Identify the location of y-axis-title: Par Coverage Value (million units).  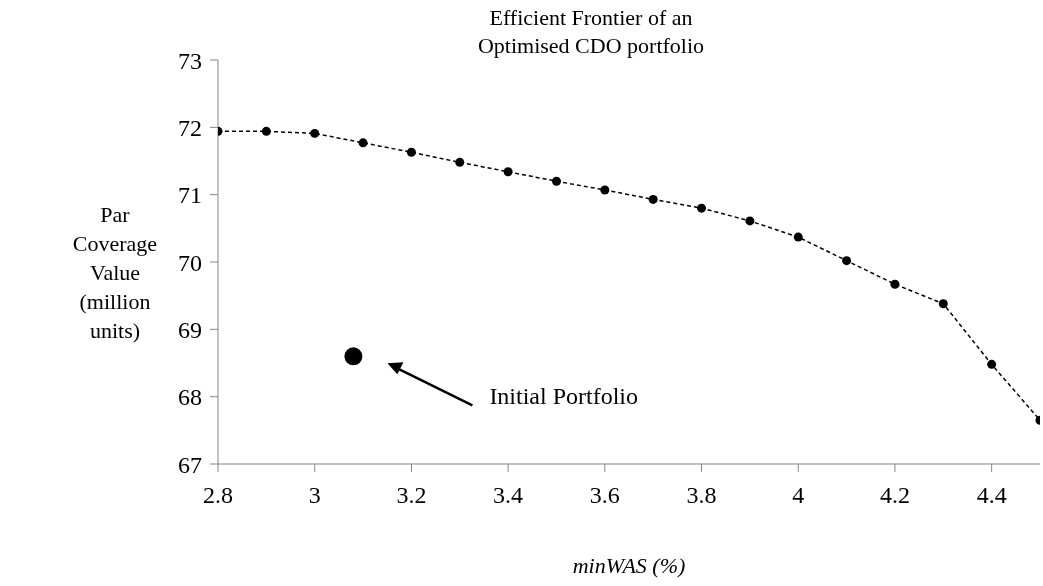
(115, 273).